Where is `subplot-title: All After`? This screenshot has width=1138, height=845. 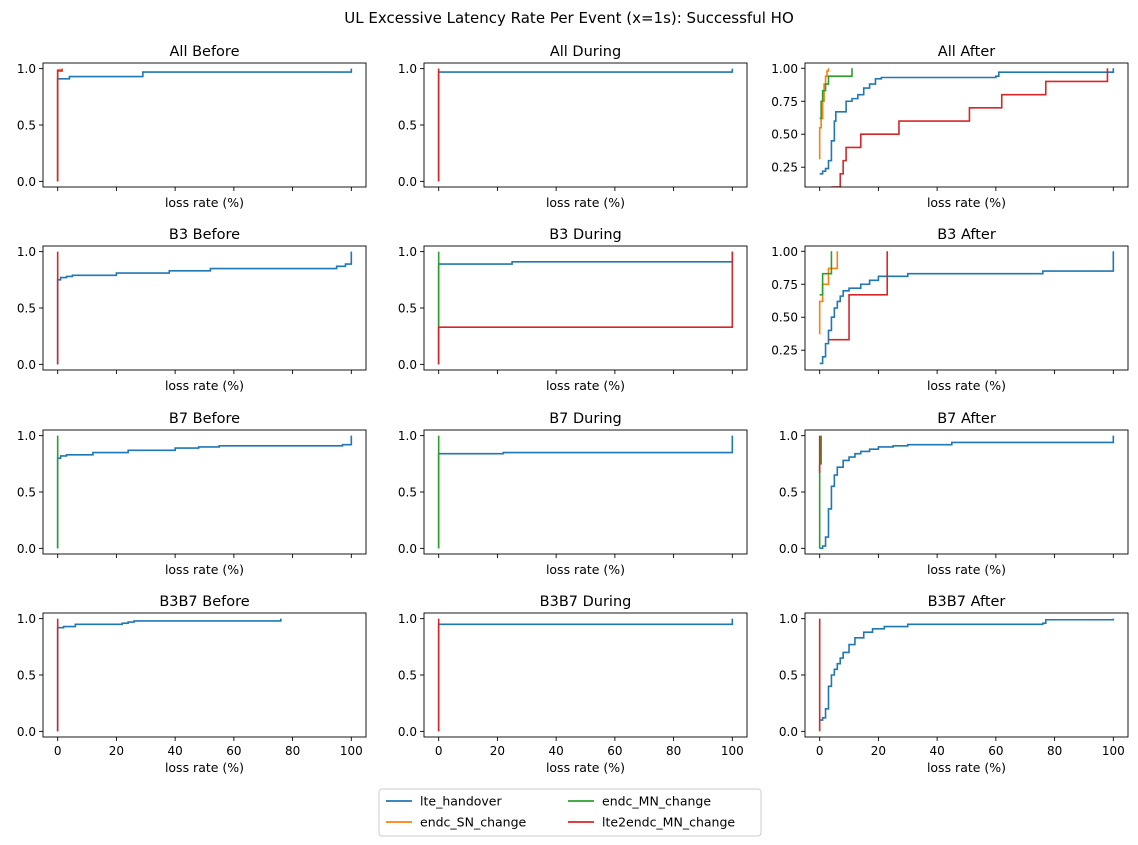
subplot-title: All After is located at coordinates (966, 52).